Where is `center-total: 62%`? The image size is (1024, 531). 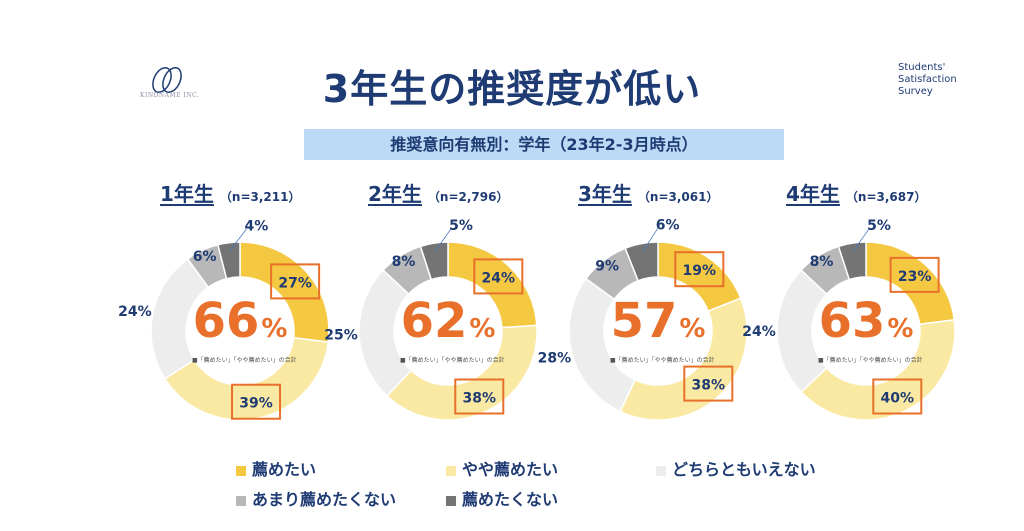
center-total: 62% is located at coordinates (448, 321).